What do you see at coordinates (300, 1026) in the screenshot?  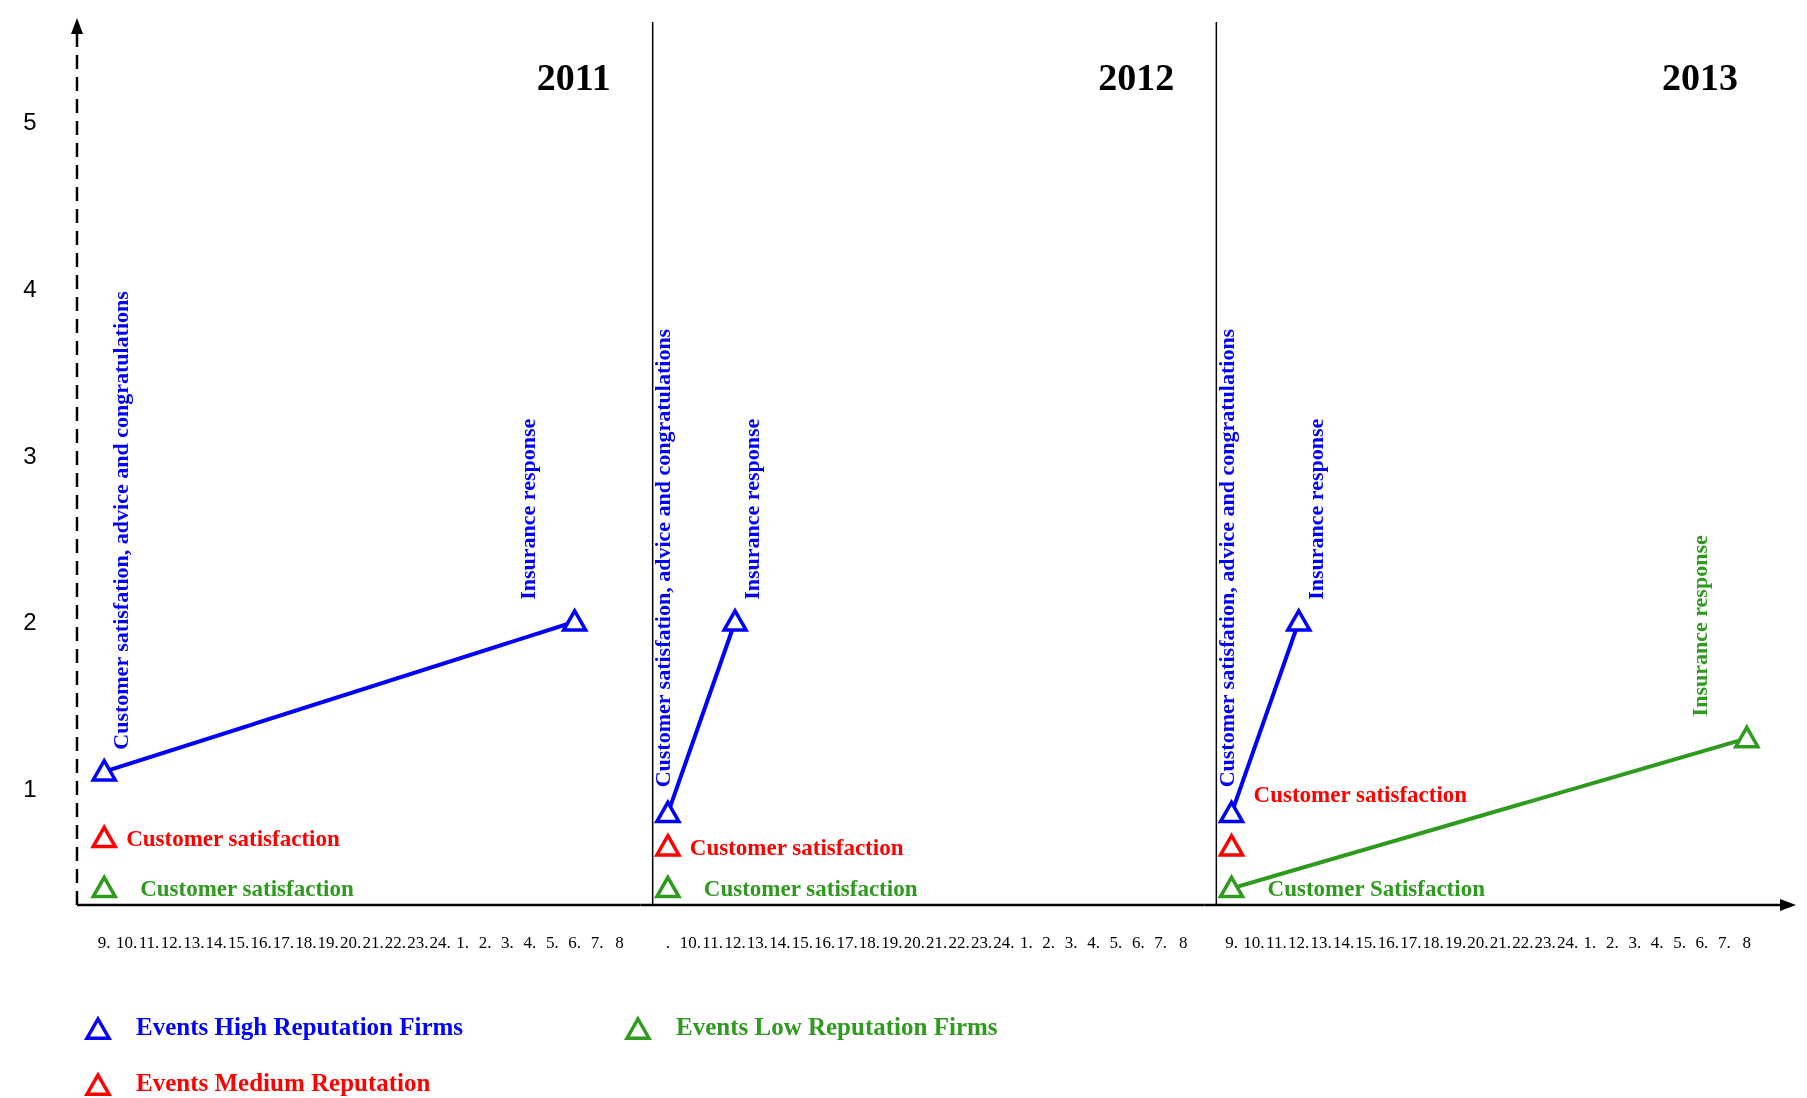 I see `legend-label: Events High Reputation Firms` at bounding box center [300, 1026].